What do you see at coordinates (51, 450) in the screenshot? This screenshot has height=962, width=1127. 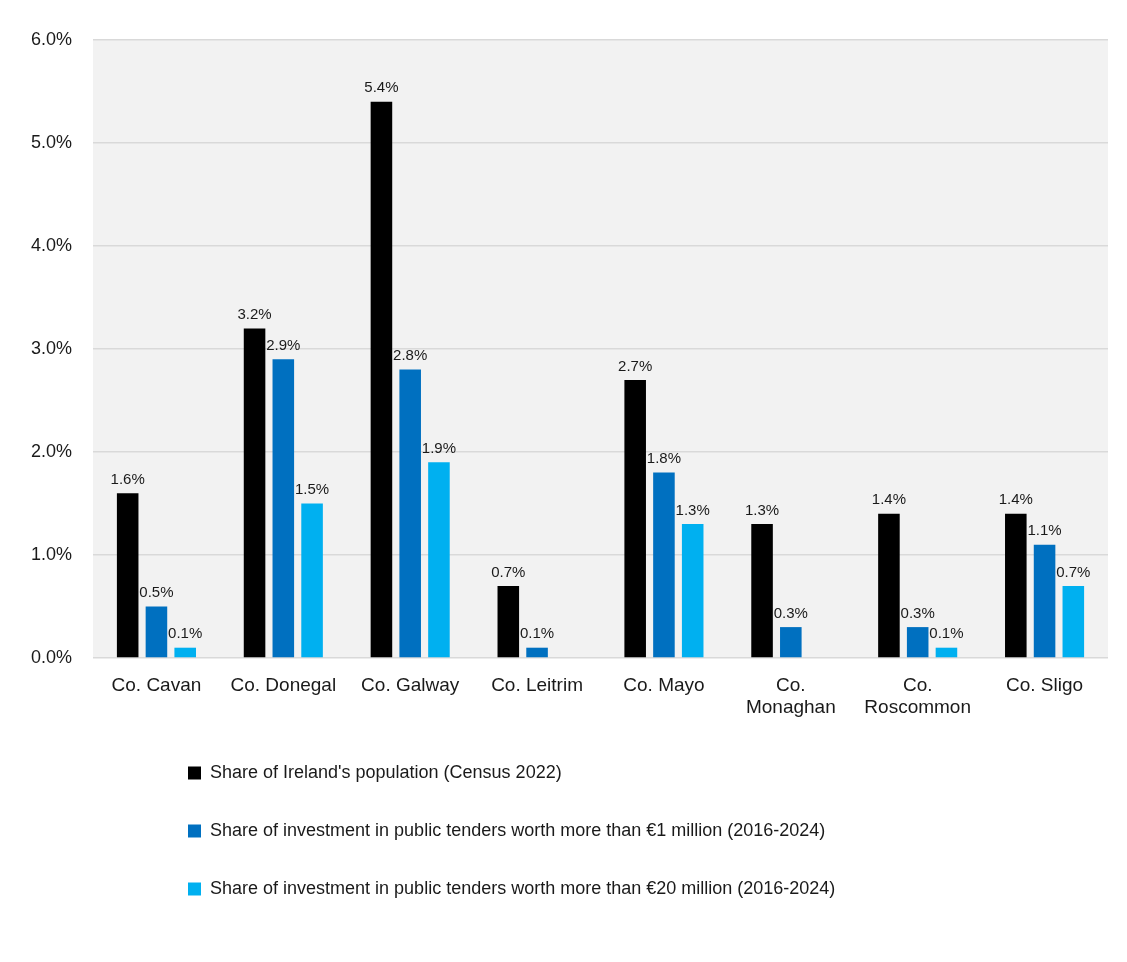 I see `y-tick-label: 2.0%` at bounding box center [51, 450].